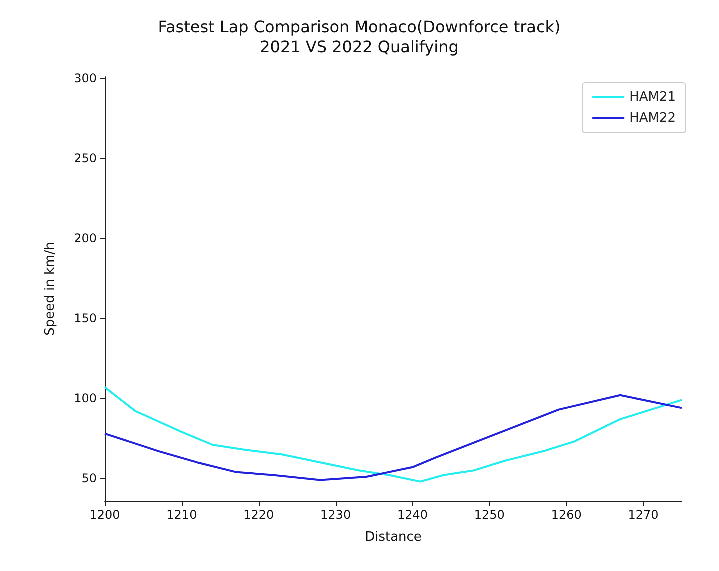 This screenshot has width=719, height=571. Describe the element at coordinates (182, 515) in the screenshot. I see `x-tick-label: 1210` at that location.